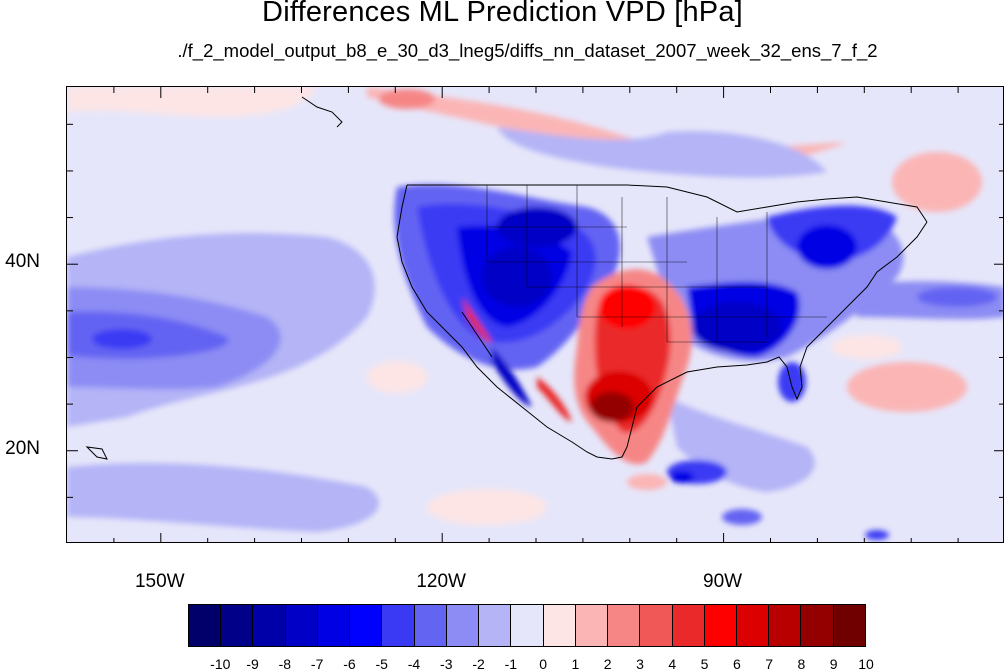  I want to click on colorbar-label: -2, so click(478, 664).